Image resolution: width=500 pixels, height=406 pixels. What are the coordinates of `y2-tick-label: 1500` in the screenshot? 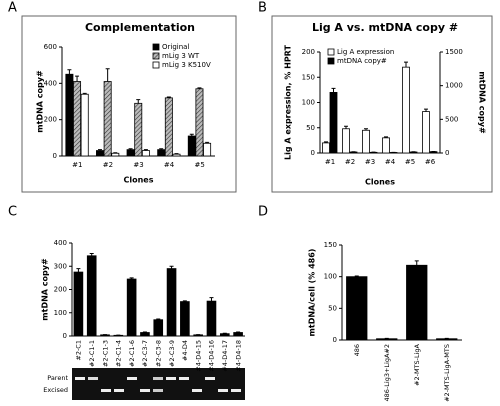 It's located at (454, 52).